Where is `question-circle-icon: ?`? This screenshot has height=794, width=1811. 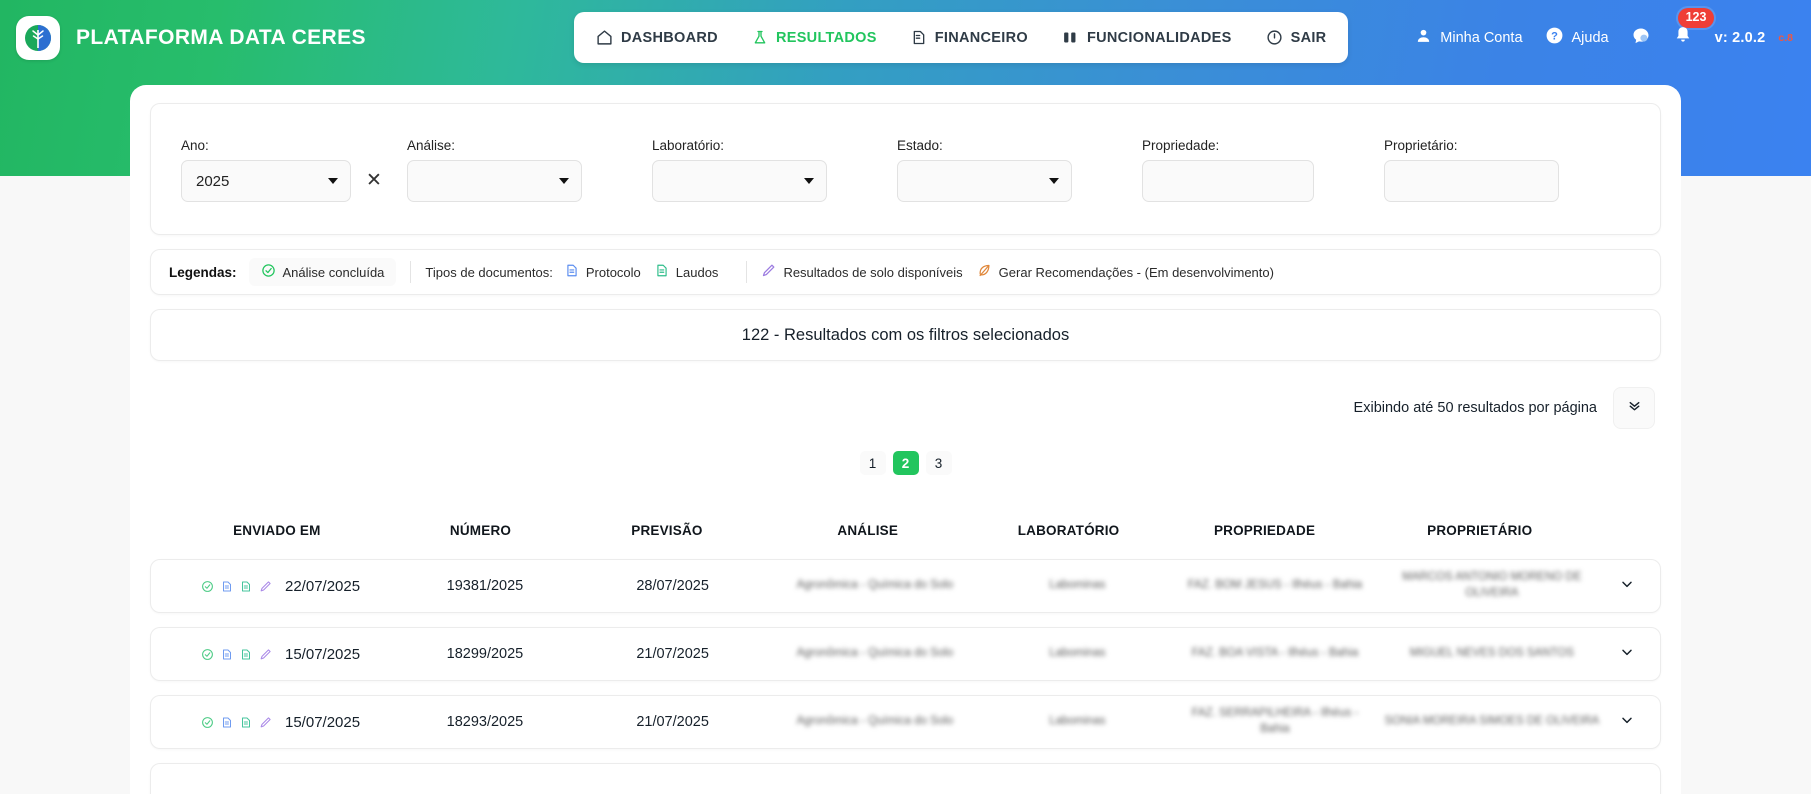
question-circle-icon: ? is located at coordinates (1554, 37).